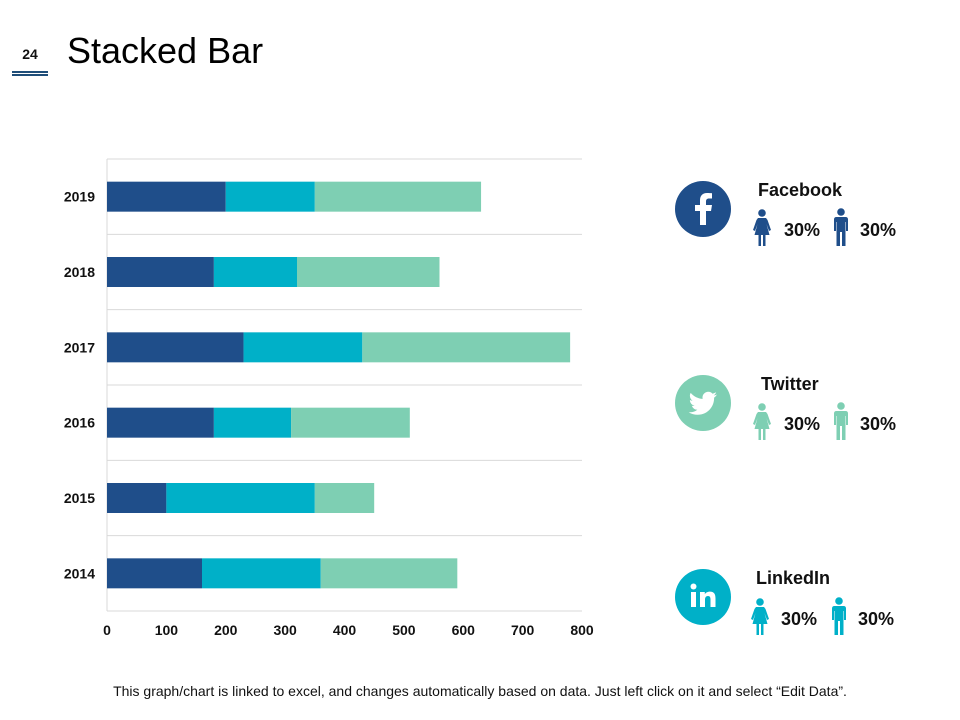 This screenshot has width=960, height=720. Describe the element at coordinates (79, 197) in the screenshot. I see `y-tick-label: 2019` at that location.